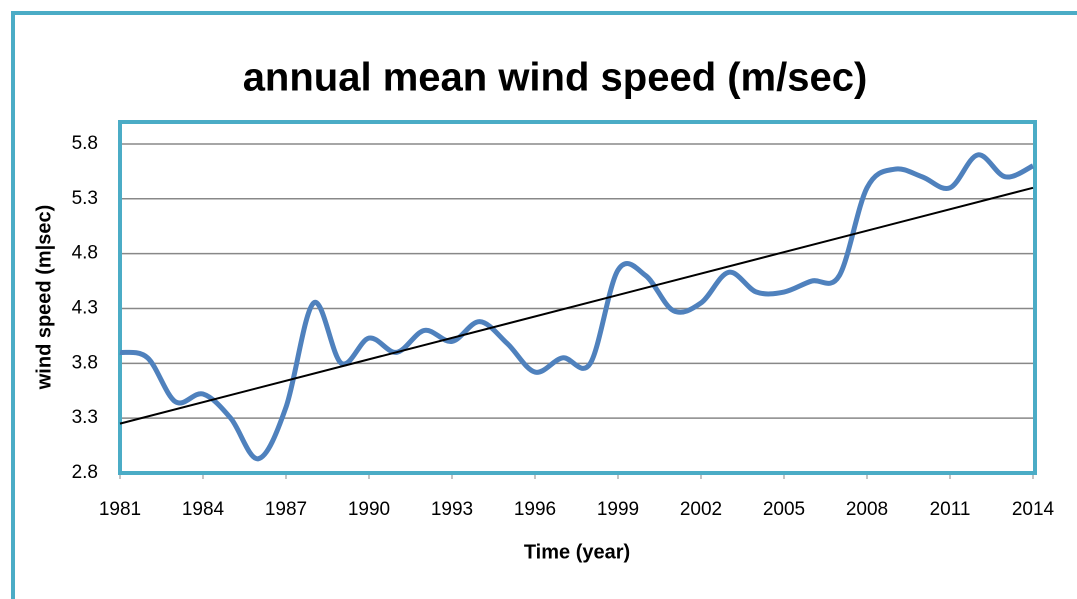 This screenshot has height=599, width=1077. Describe the element at coordinates (618, 509) in the screenshot. I see `x-tick-label: 1999` at that location.